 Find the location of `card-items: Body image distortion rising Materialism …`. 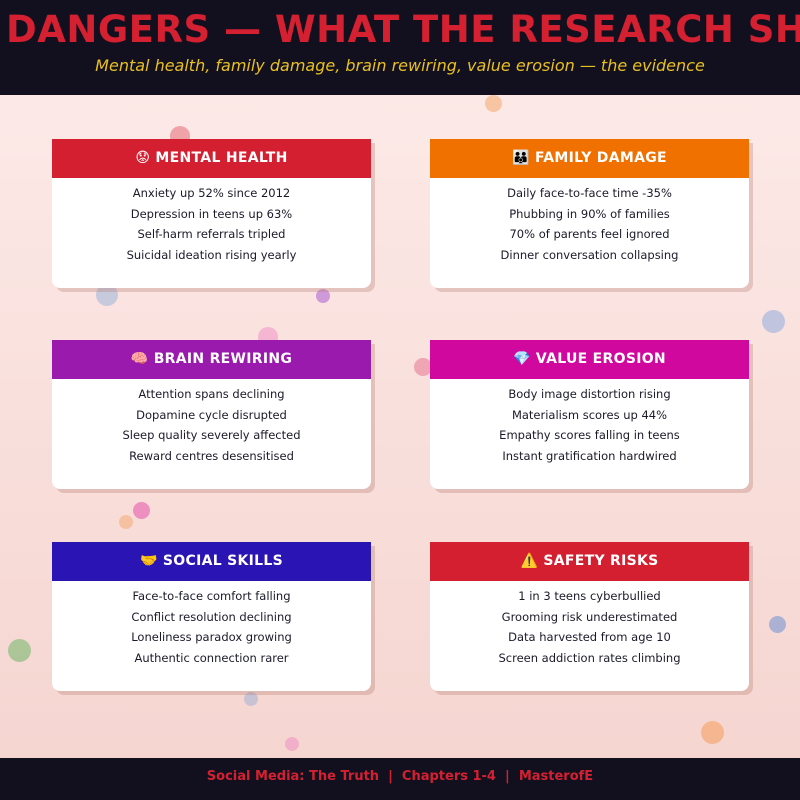

card-items: Body image distortion rising Materialism … is located at coordinates (589, 423).